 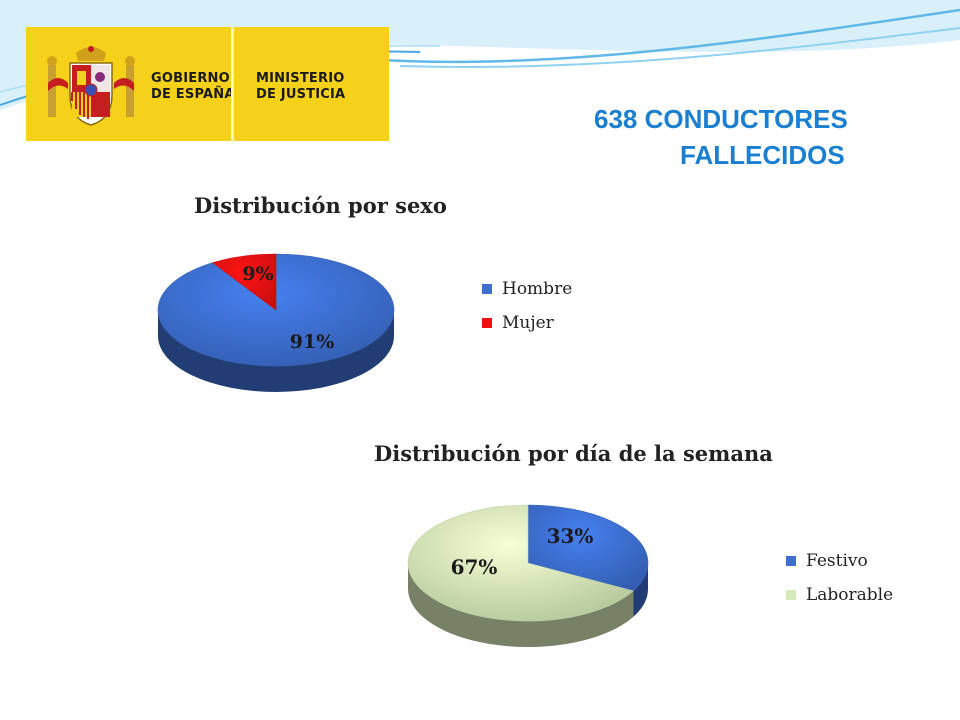 I want to click on pie-sex-label-mujer: 9%, so click(x=257, y=274).